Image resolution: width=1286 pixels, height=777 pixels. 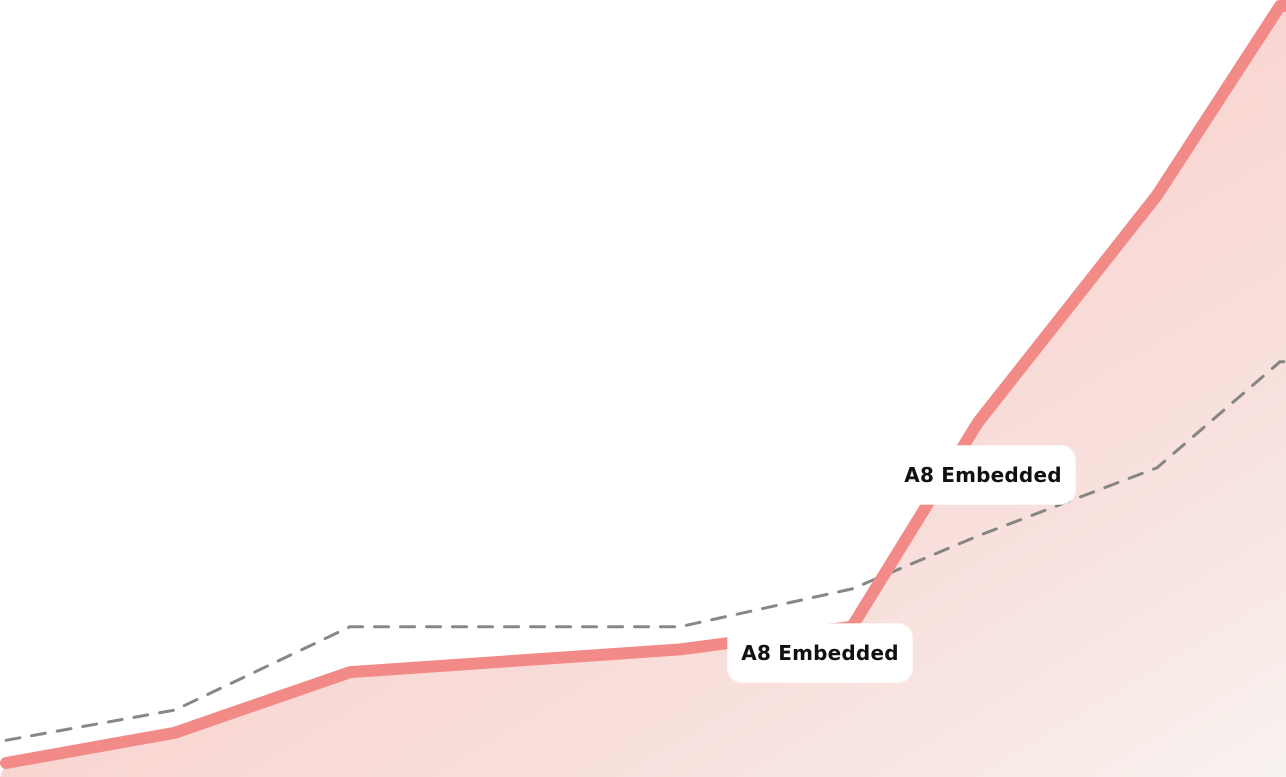 What do you see at coordinates (820, 653) in the screenshot?
I see `annotation-label-lower: A8 Embedded` at bounding box center [820, 653].